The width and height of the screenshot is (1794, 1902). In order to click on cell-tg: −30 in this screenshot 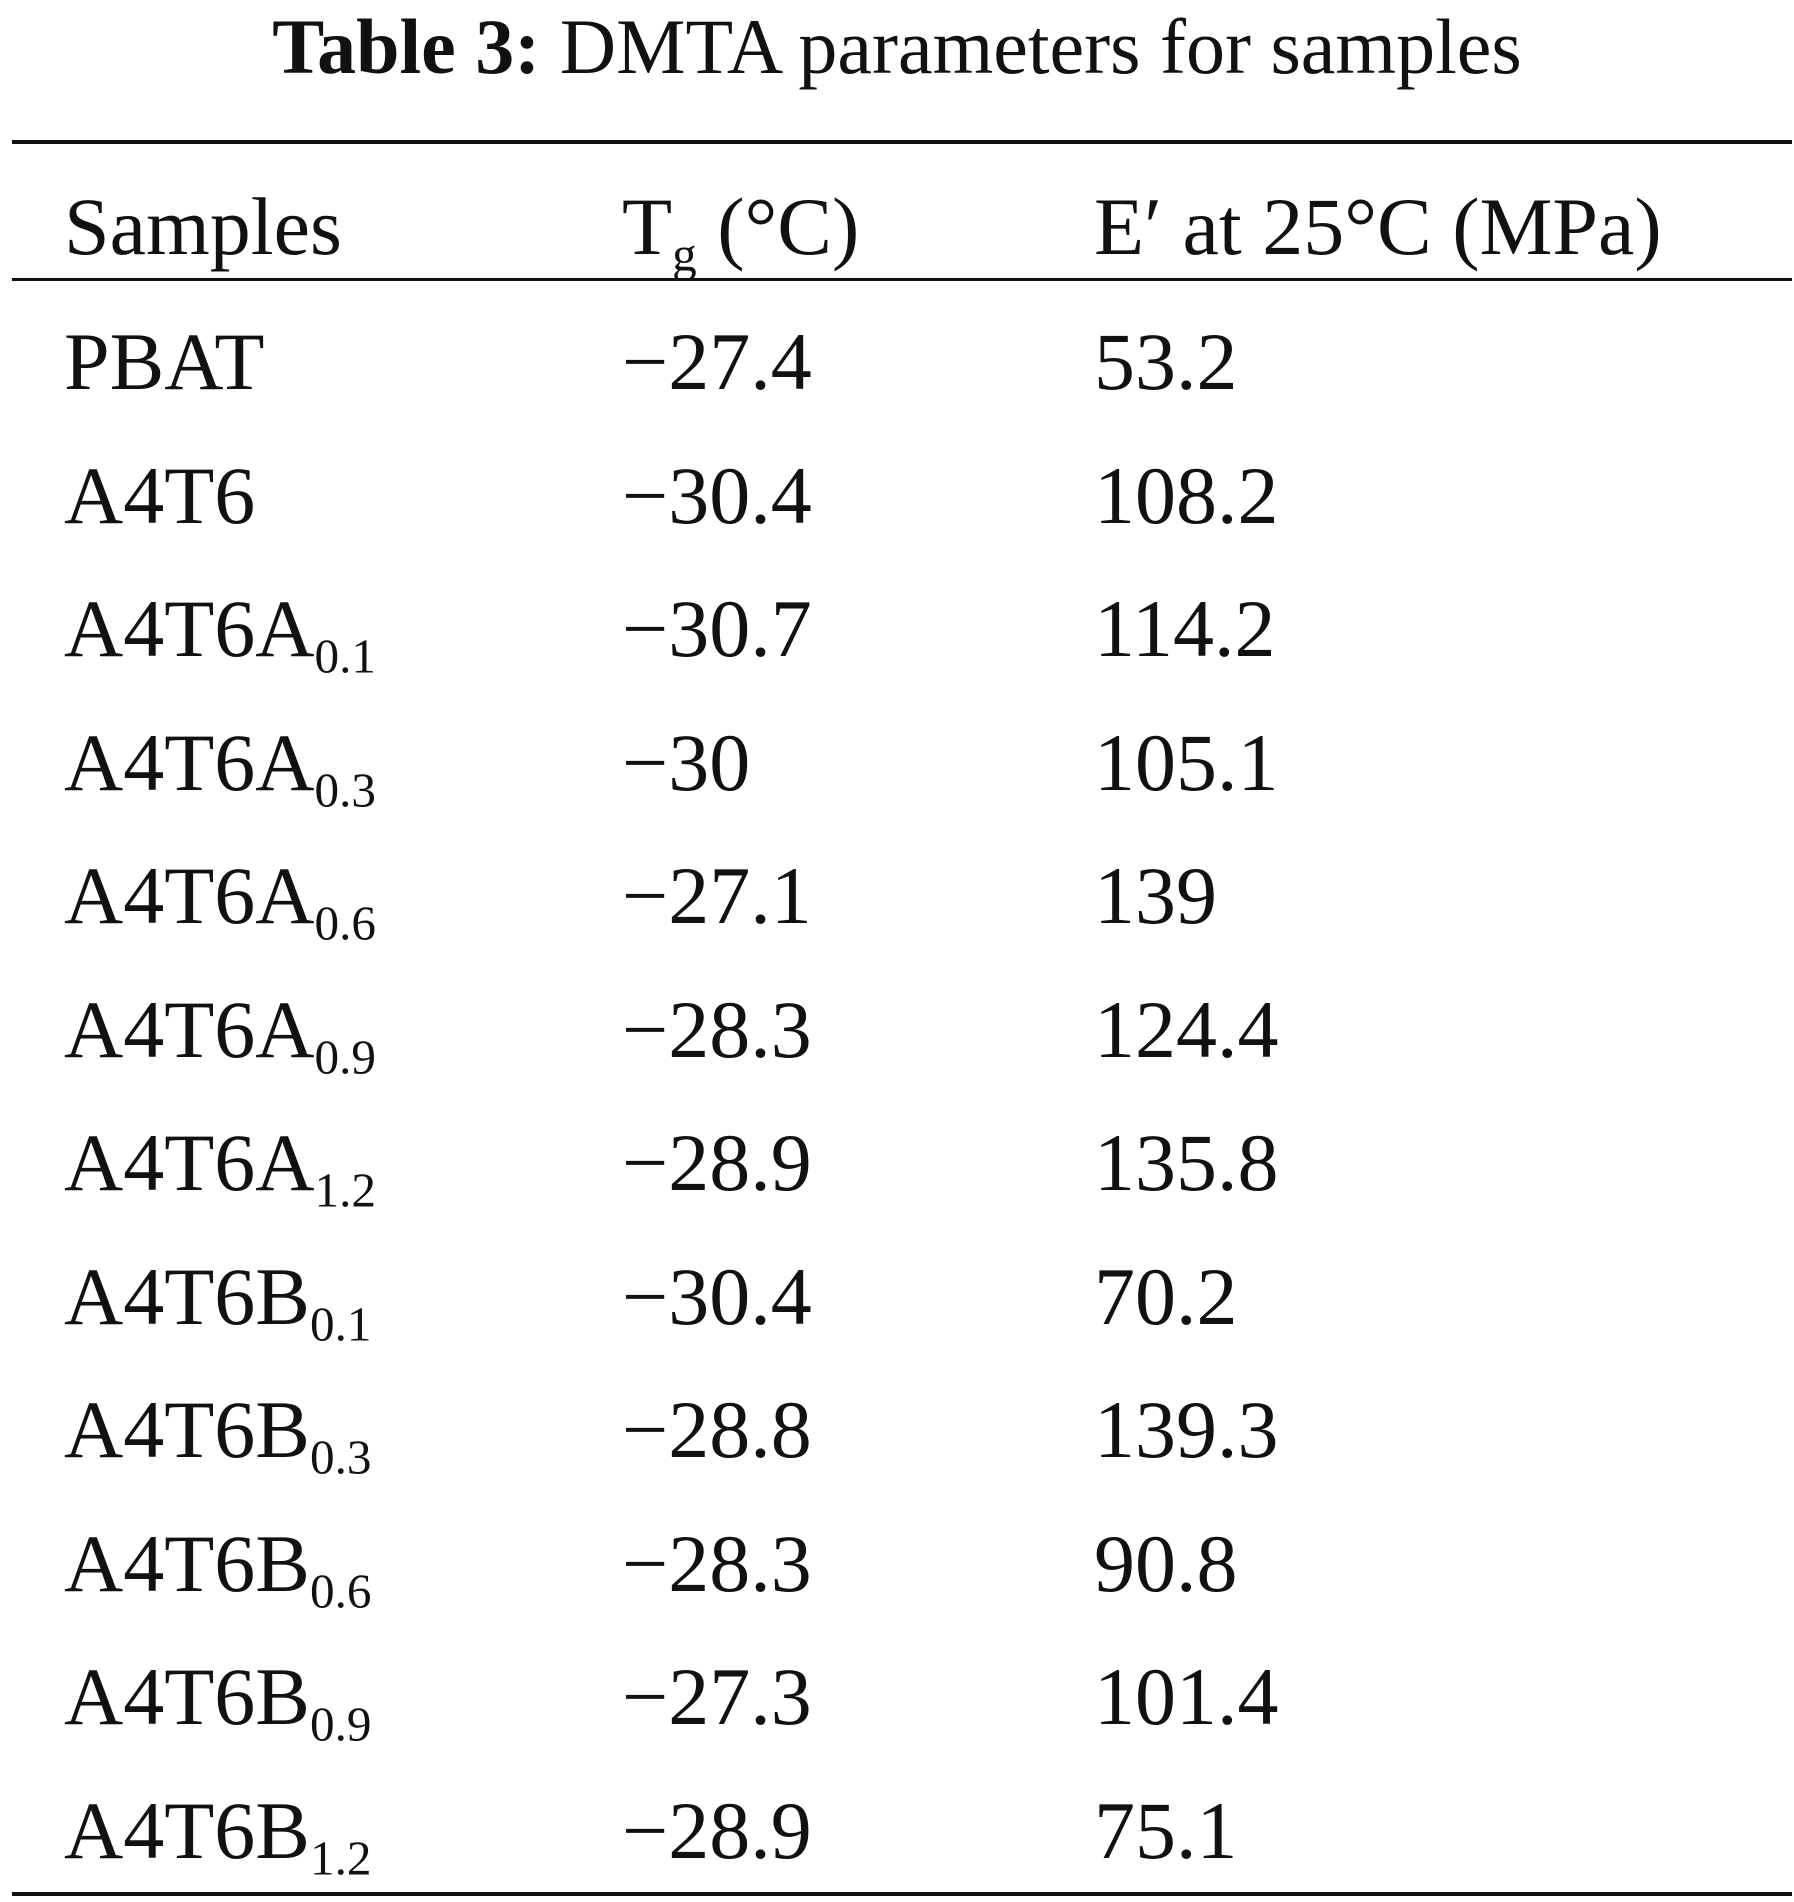, I will do `click(686, 762)`.